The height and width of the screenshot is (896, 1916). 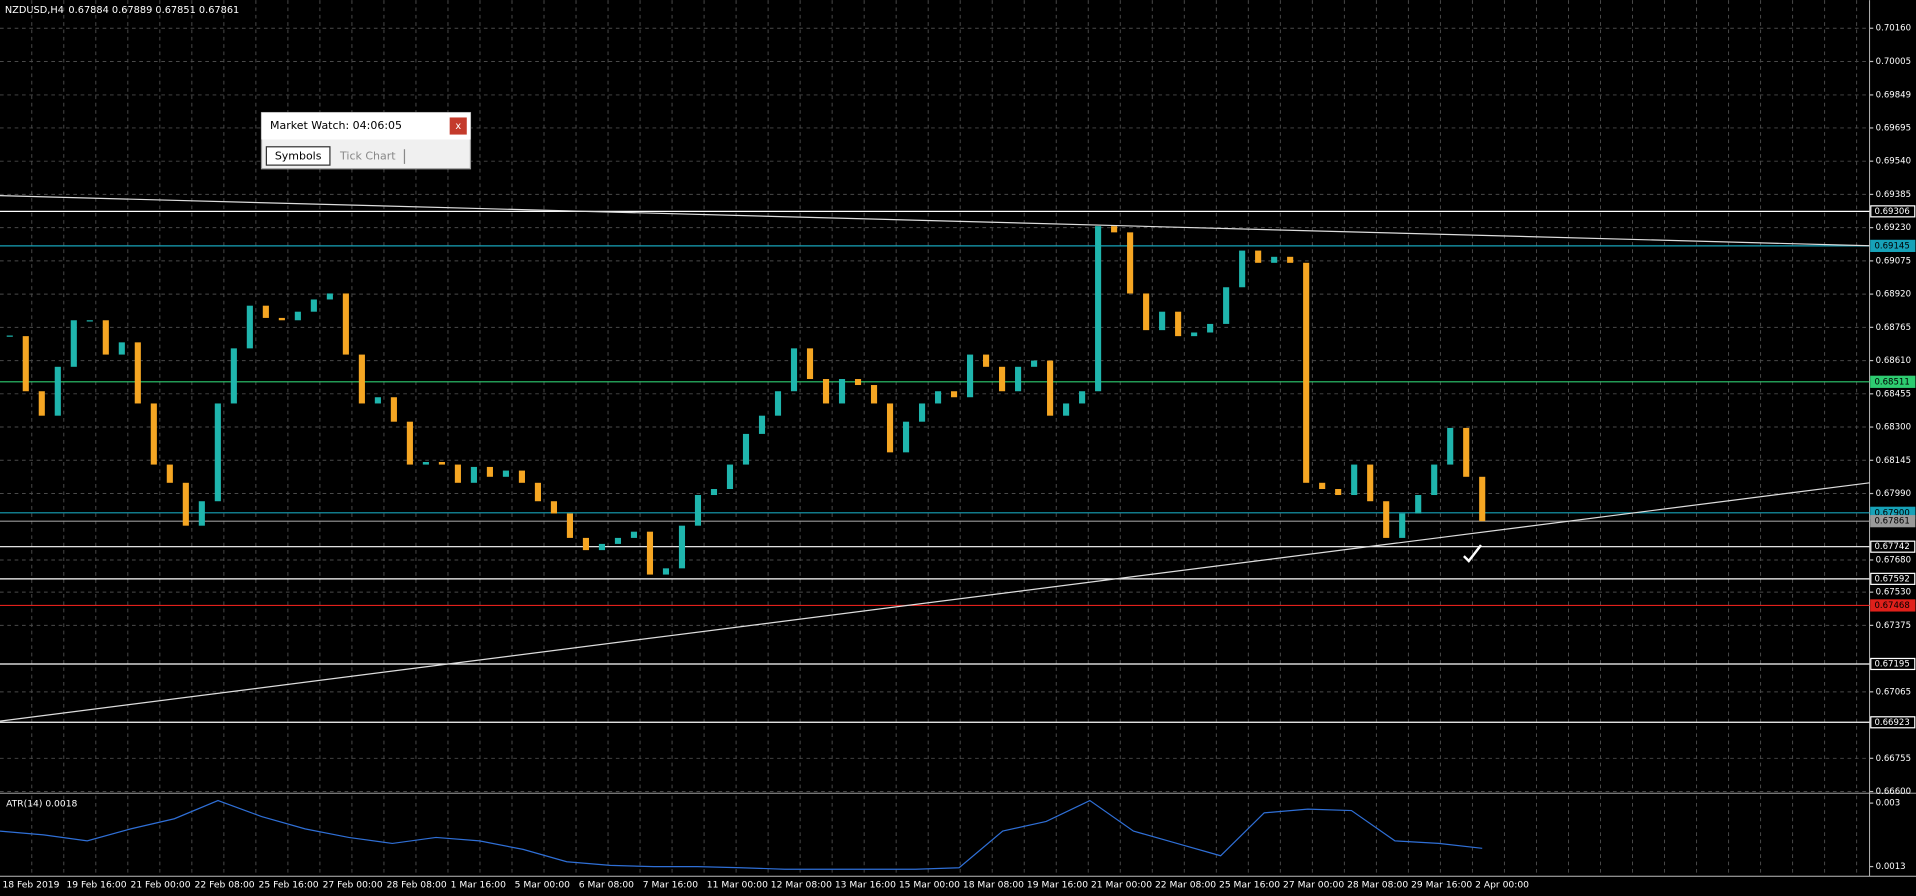 I want to click on atr-tick-label: 0.003, so click(x=1888, y=804).